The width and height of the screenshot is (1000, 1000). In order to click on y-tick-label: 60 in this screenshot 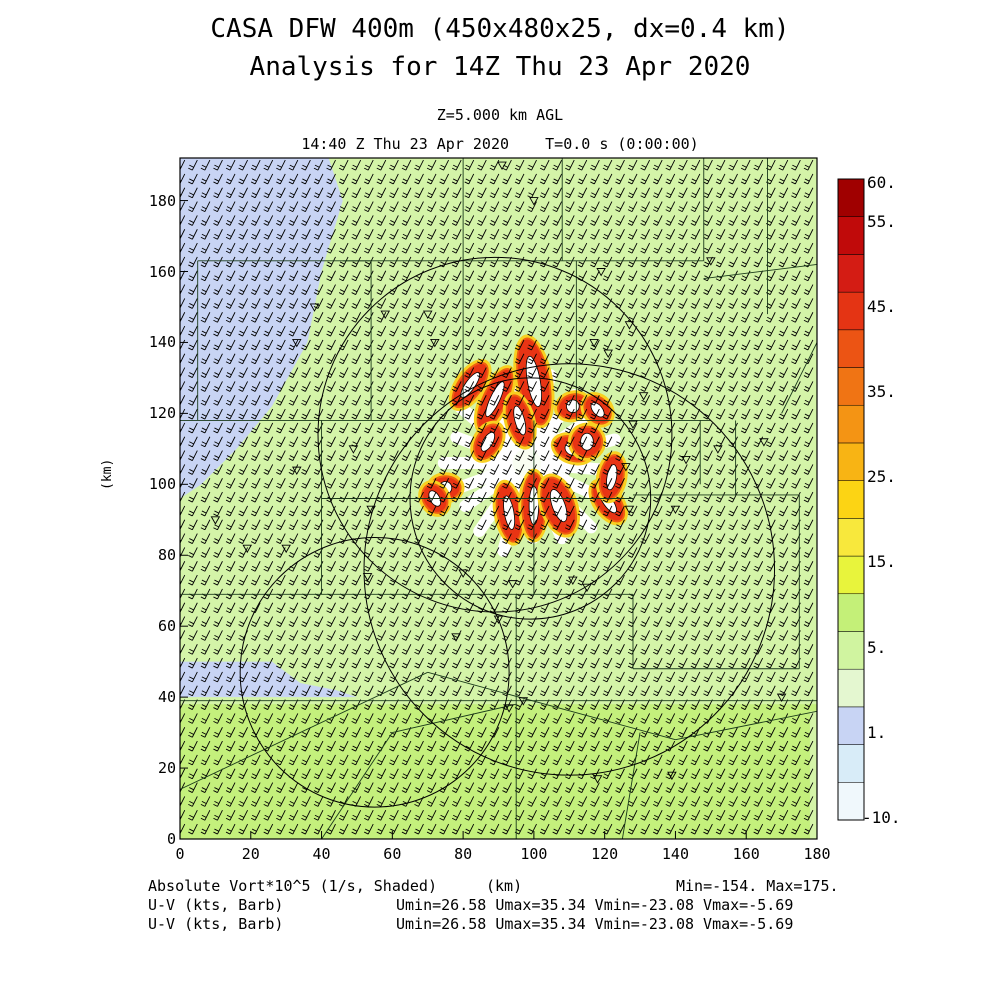, I will do `click(166, 626)`.